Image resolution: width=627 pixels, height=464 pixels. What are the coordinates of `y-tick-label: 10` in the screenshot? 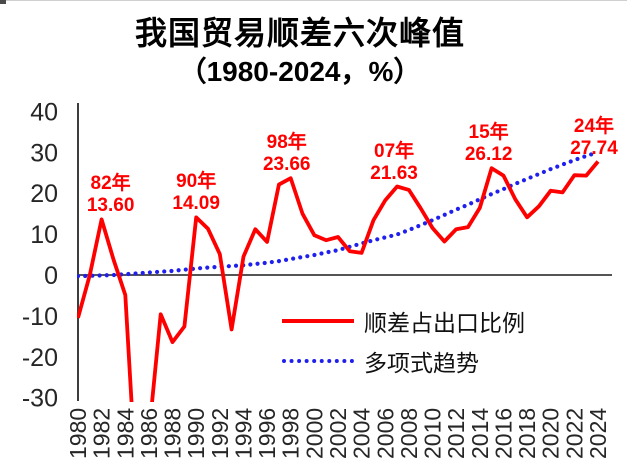 It's located at (44, 235).